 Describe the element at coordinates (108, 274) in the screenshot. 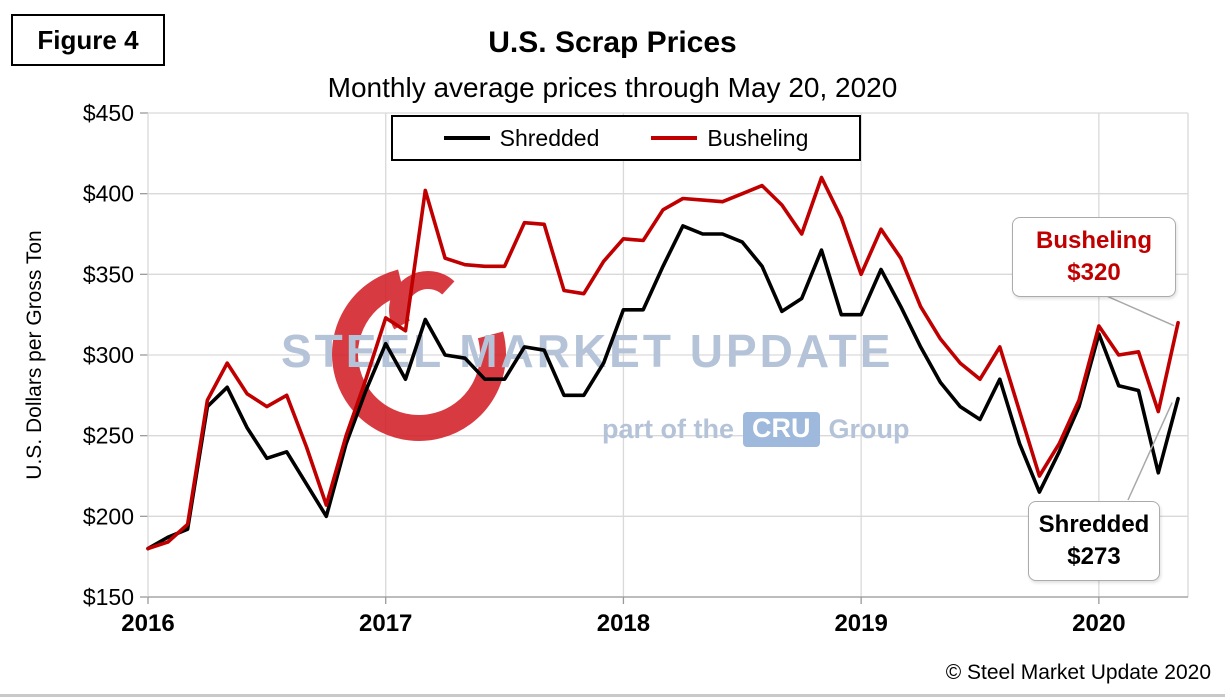

I see `y-tick-label: $350` at that location.